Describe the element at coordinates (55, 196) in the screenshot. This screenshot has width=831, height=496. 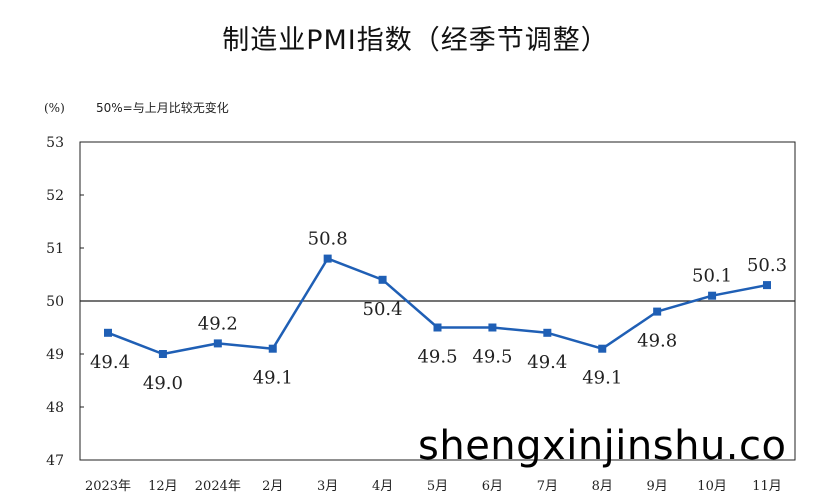
I see `y-tick-label: 52` at that location.